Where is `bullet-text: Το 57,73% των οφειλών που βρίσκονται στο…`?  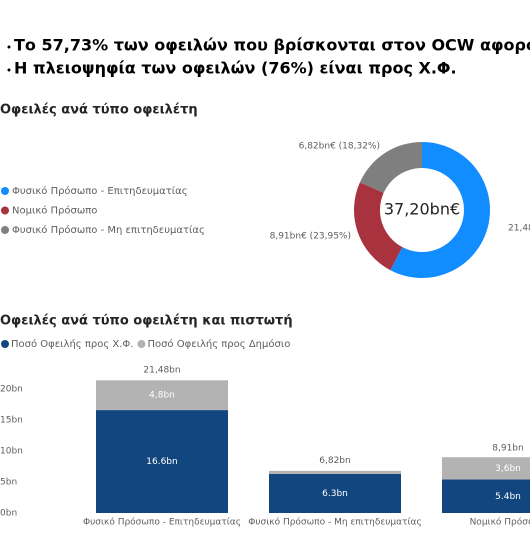 bullet-text: Το 57,73% των οφειλών που βρίσκονται στο… is located at coordinates (272, 45).